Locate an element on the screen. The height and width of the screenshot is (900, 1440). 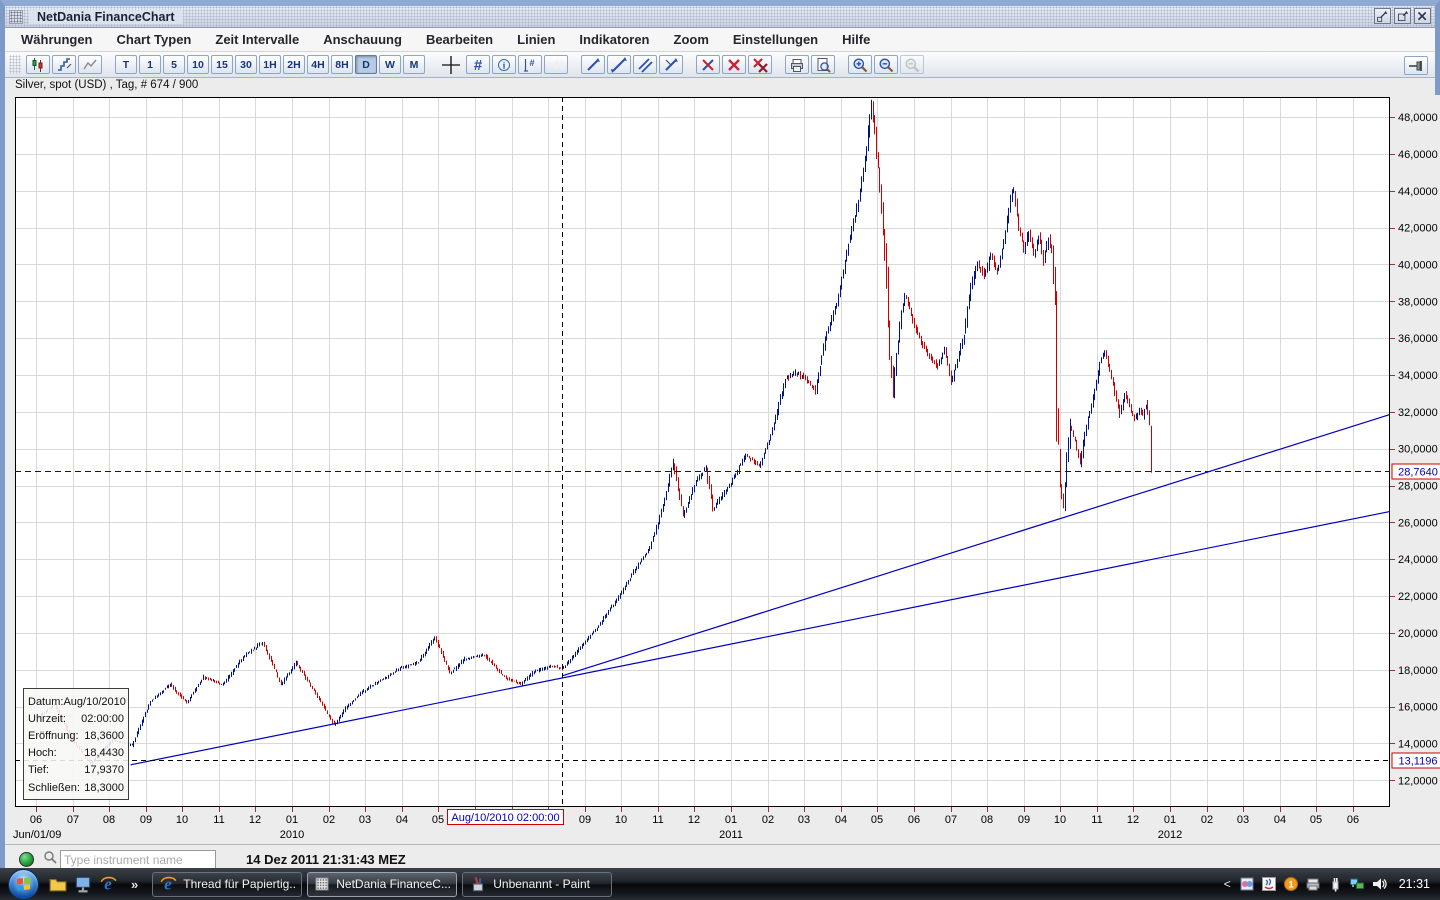
menu-chart-typen: Chart Typen is located at coordinates (154, 39).